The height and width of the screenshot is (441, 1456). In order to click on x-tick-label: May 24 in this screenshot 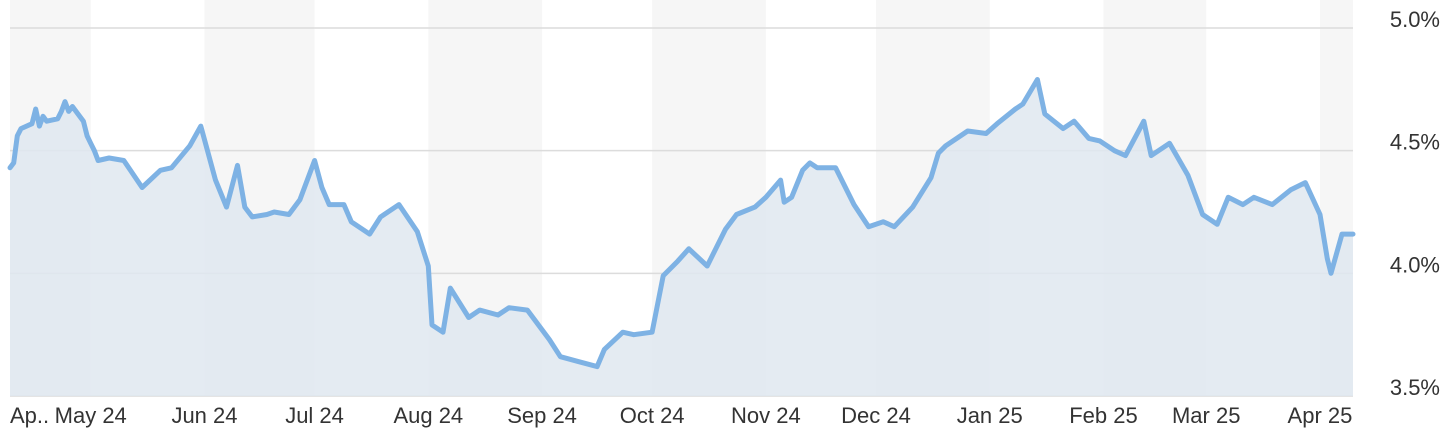, I will do `click(91, 415)`.